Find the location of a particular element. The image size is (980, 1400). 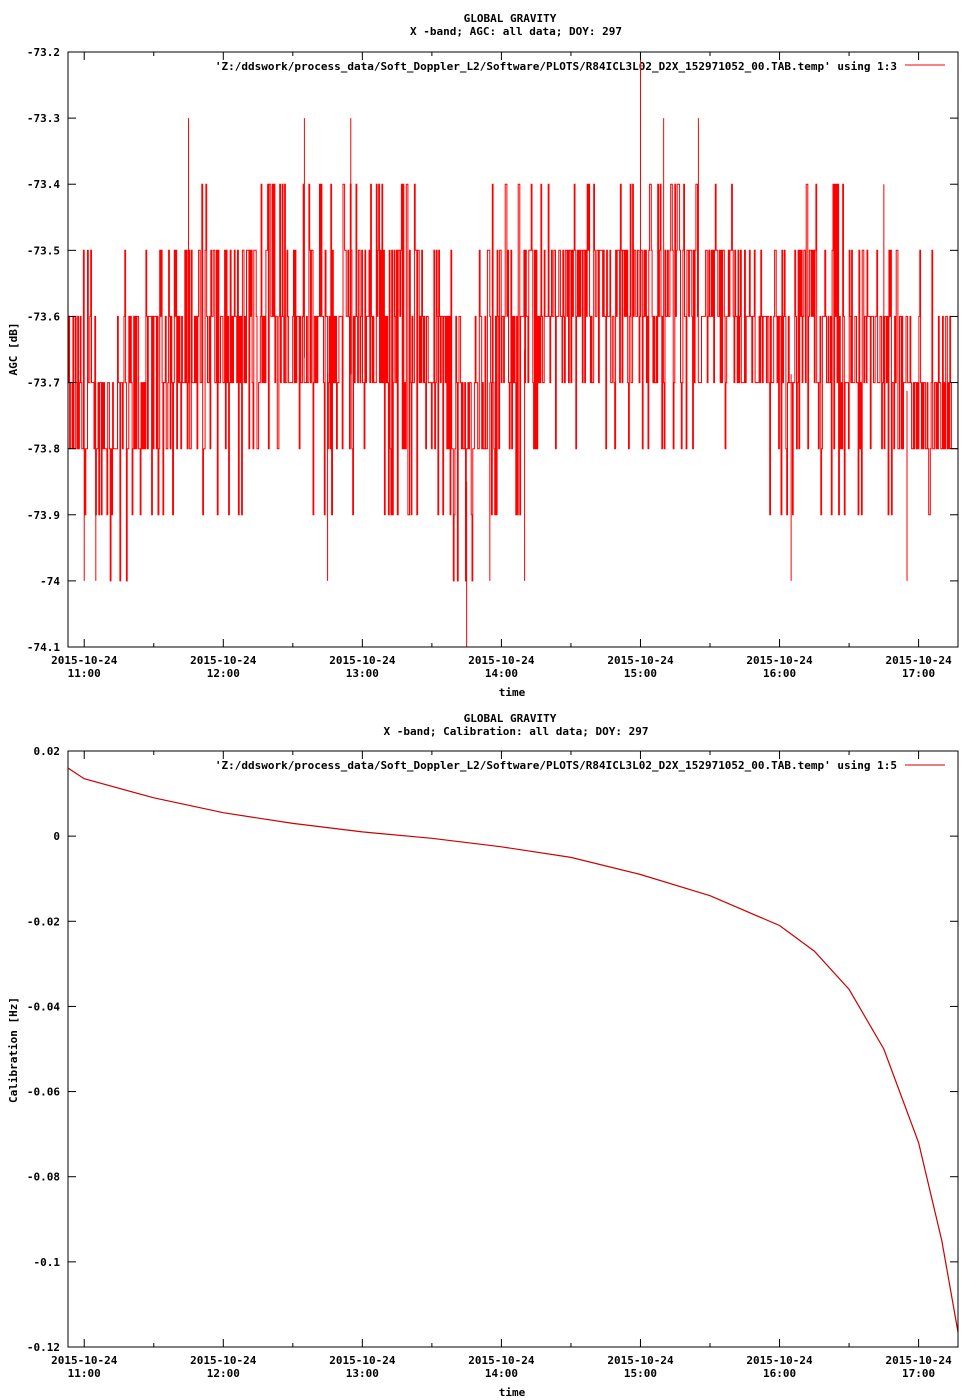

y-tick-label: -0.04 is located at coordinates (43, 1006).